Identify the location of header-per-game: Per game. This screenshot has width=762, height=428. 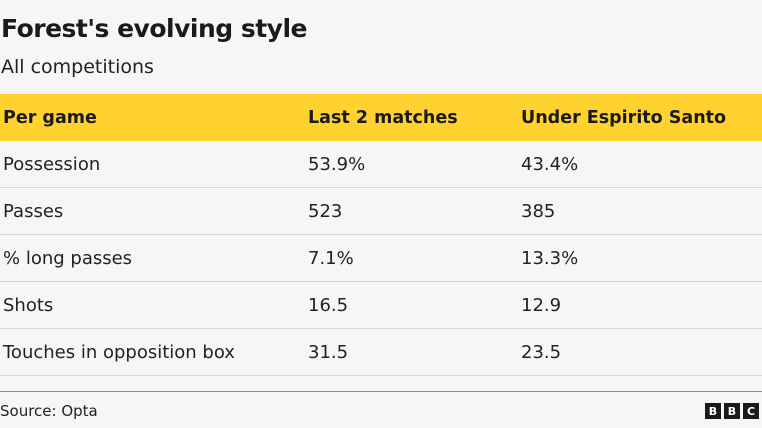
(50, 117).